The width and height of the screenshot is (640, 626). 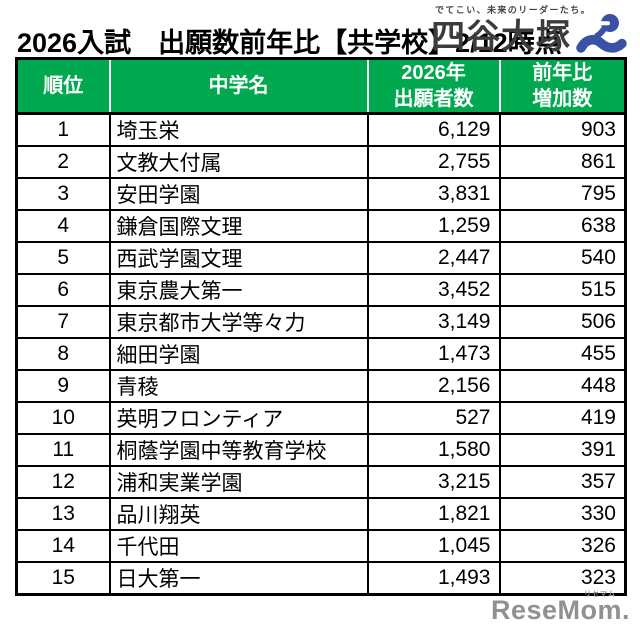 I want to click on table-row: 13 品川翔英 1,821 330, so click(x=321, y=514).